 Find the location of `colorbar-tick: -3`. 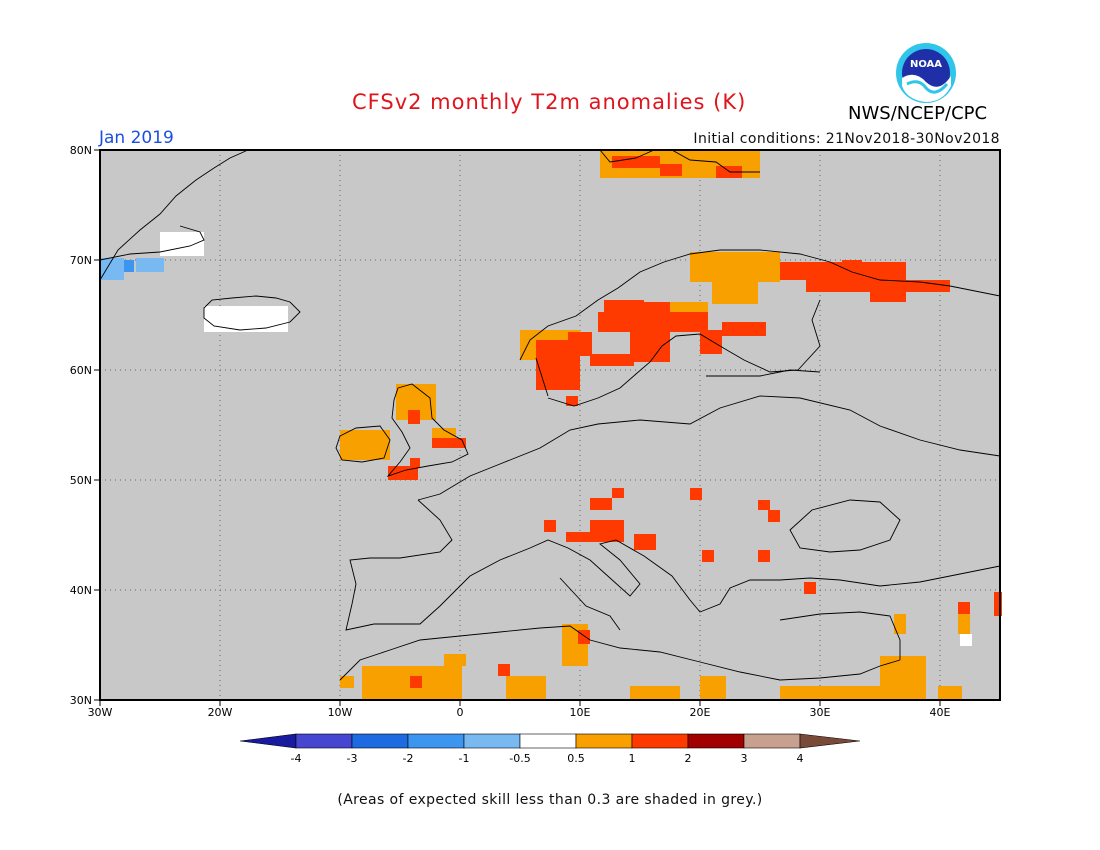

colorbar-tick: -3 is located at coordinates (352, 758).